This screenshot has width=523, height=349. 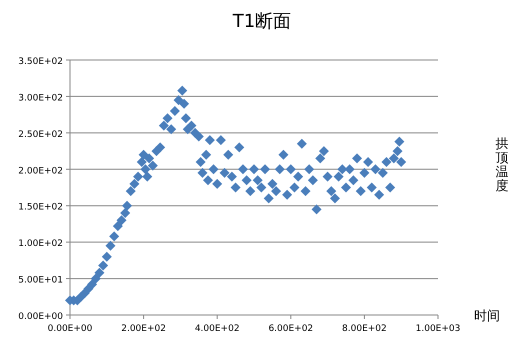 I want to click on x-tick-label: 2.00E+02, so click(x=143, y=329).